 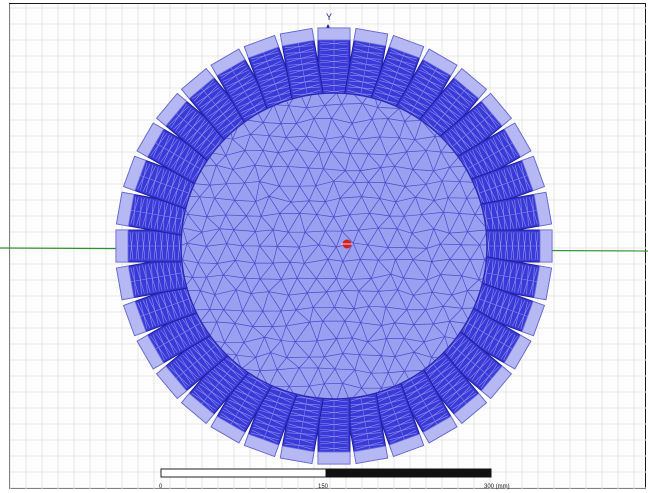 What do you see at coordinates (497, 487) in the screenshot?
I see `scale-label-300: 300 (mm)` at bounding box center [497, 487].